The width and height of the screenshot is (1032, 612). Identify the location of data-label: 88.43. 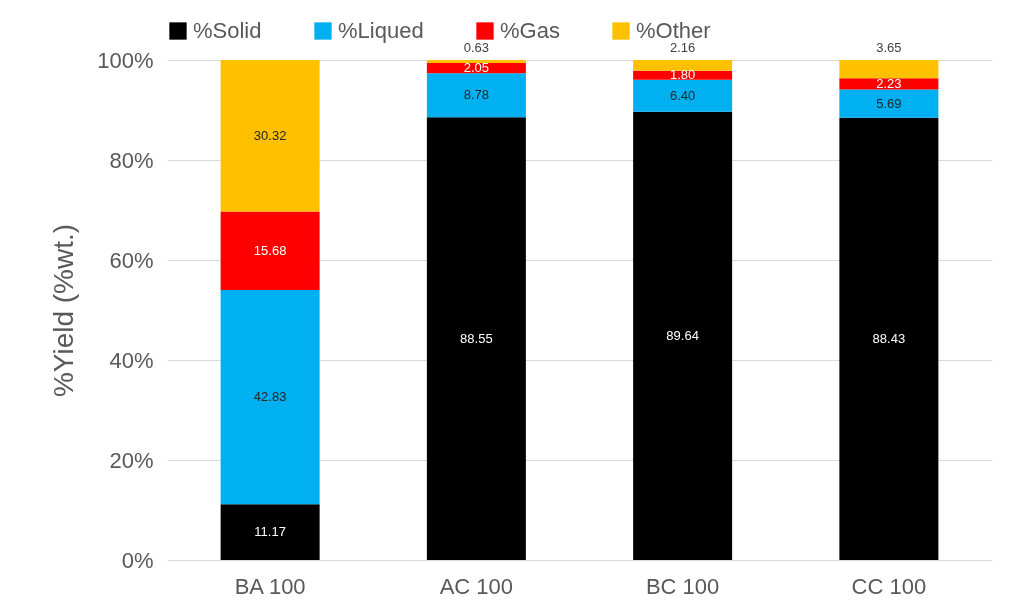
(889, 338).